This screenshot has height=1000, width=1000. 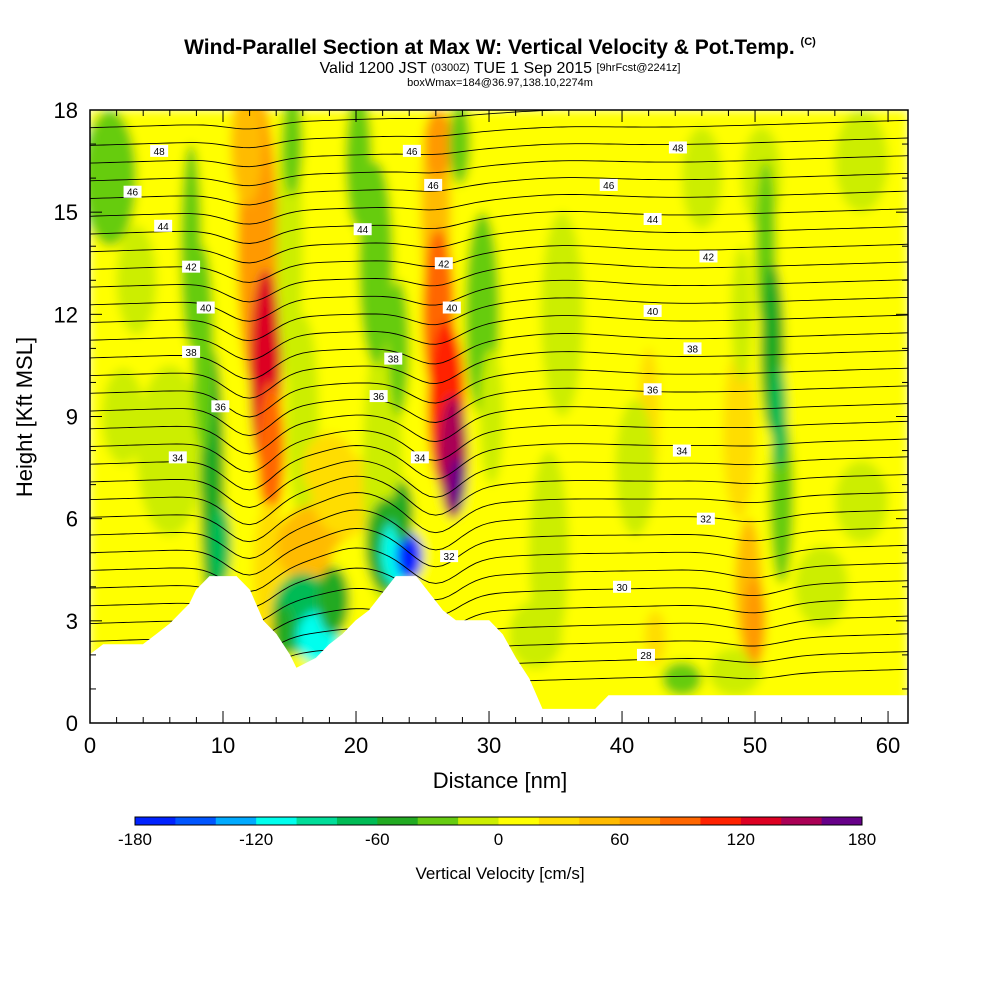 I want to click on terrain-mask, so click(x=499, y=649).